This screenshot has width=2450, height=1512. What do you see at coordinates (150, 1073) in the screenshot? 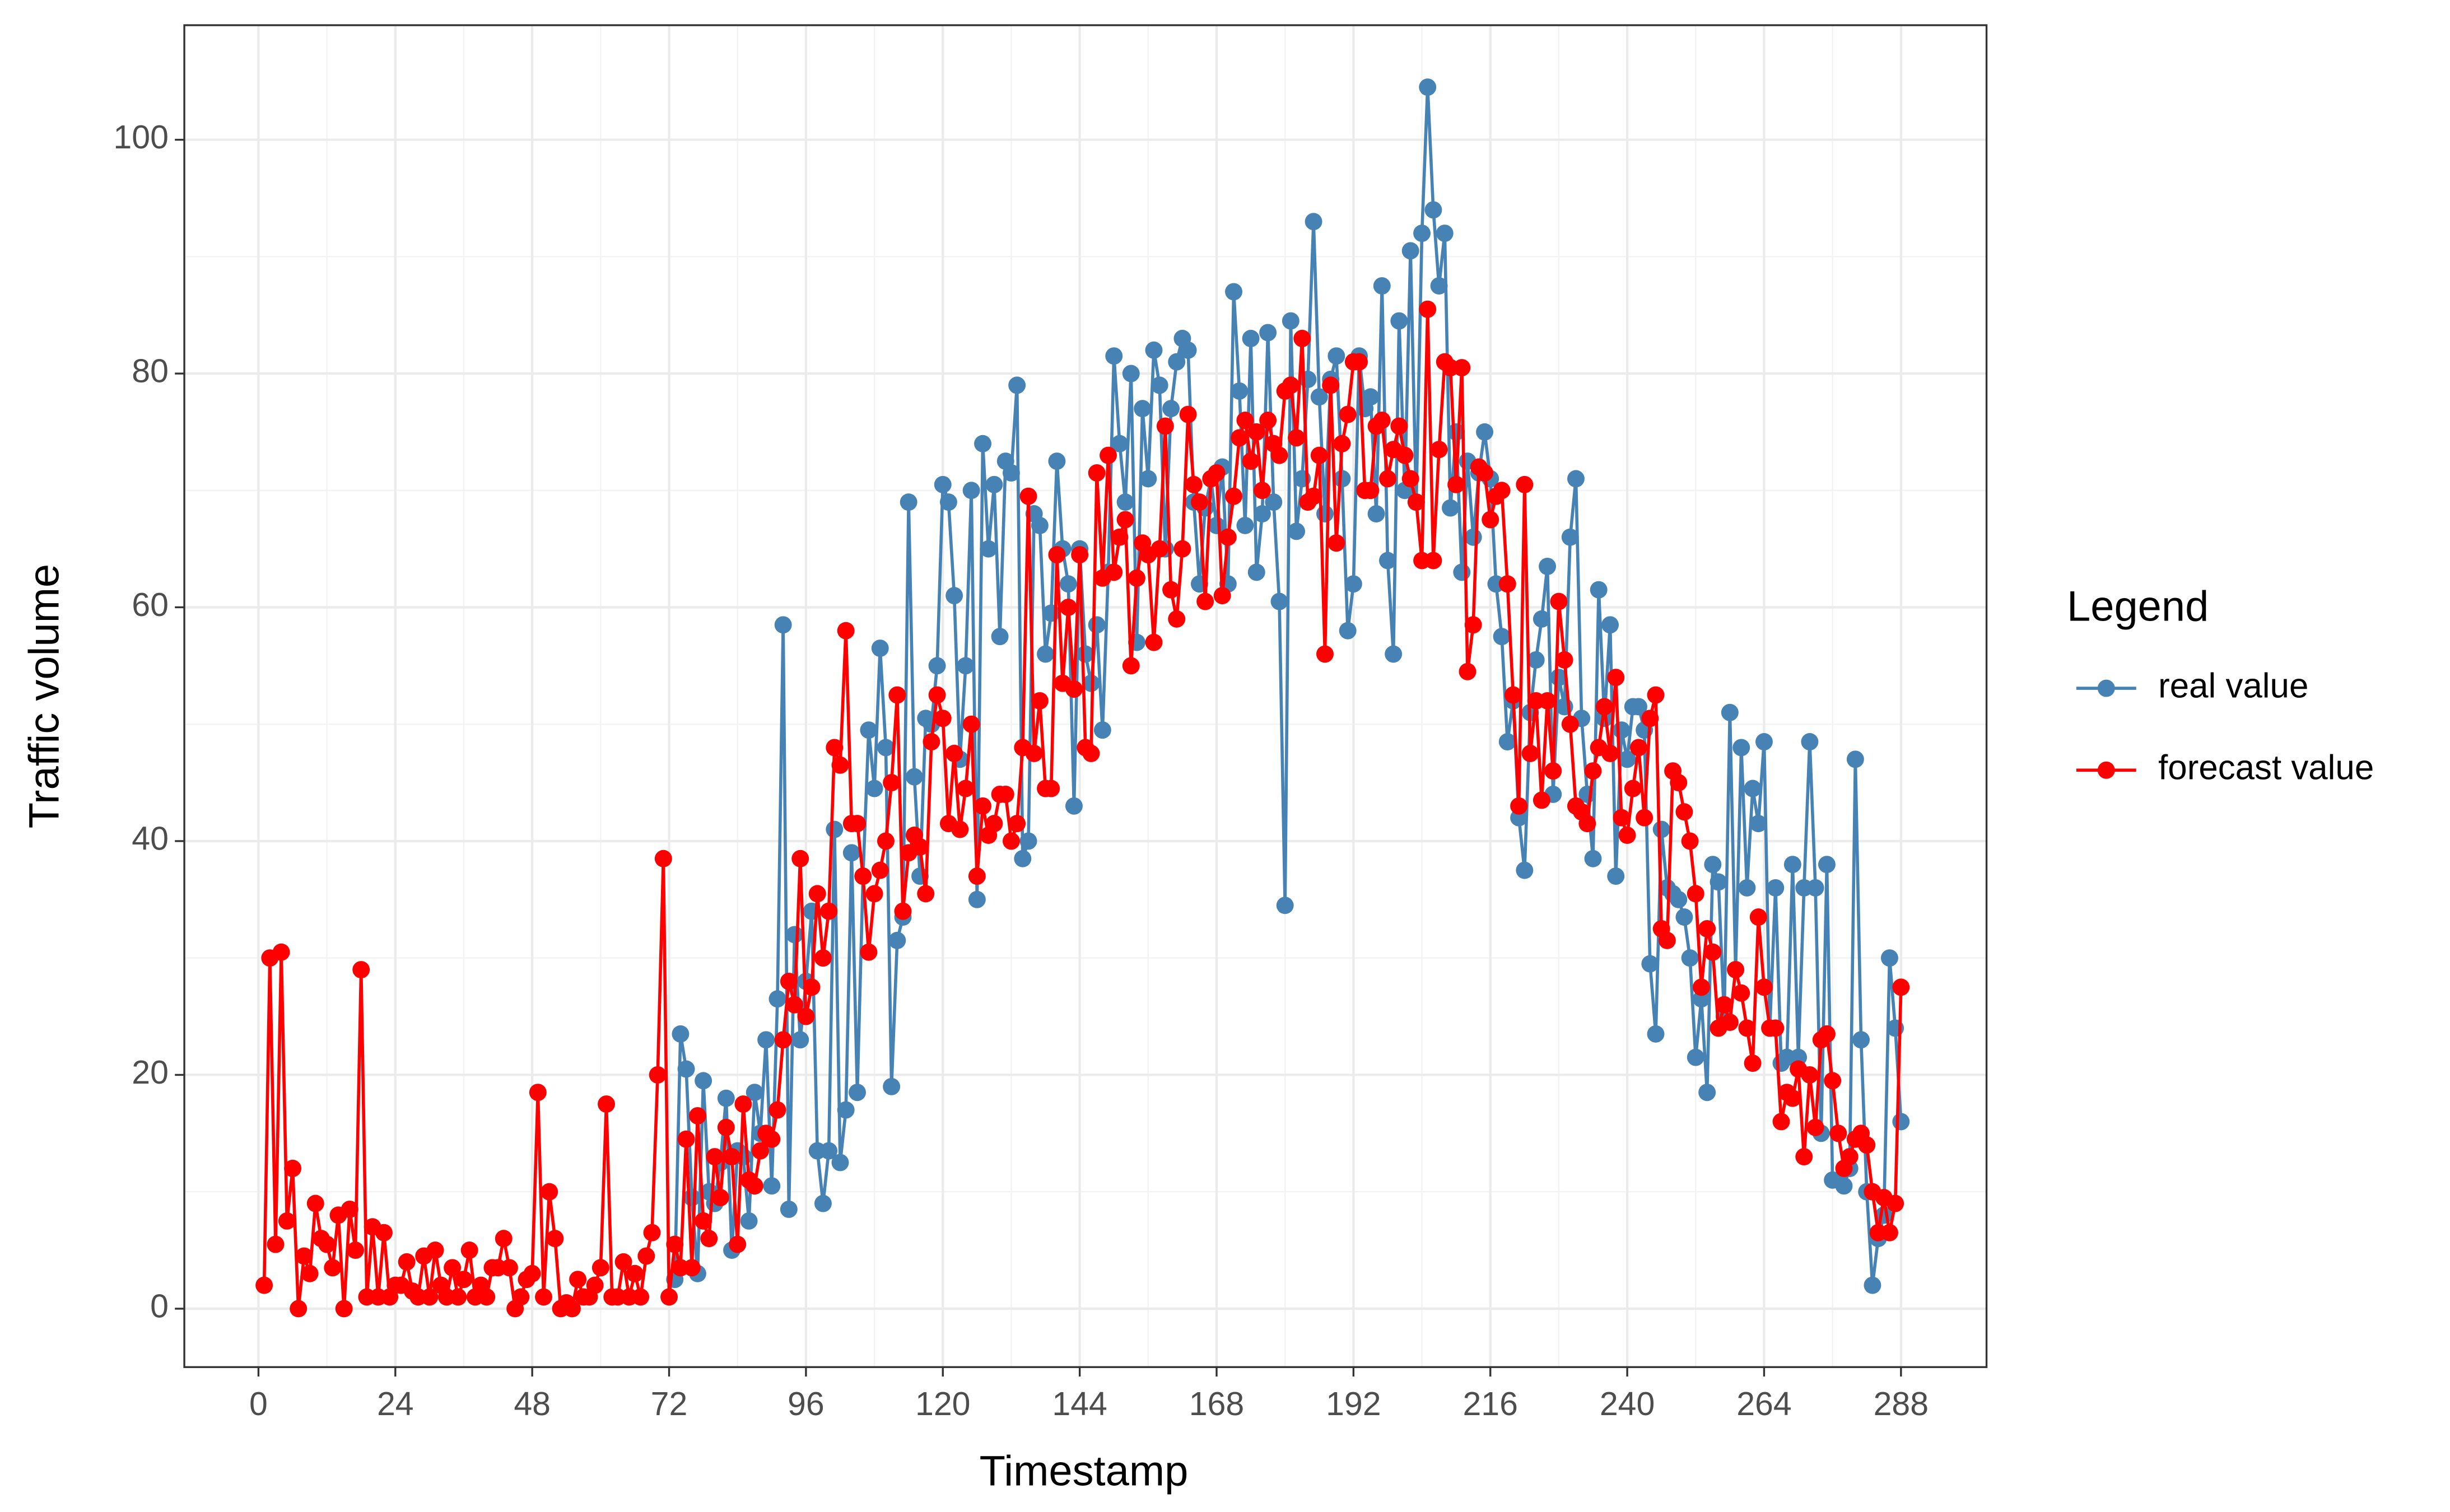
I see `y-tick-label: 20` at bounding box center [150, 1073].